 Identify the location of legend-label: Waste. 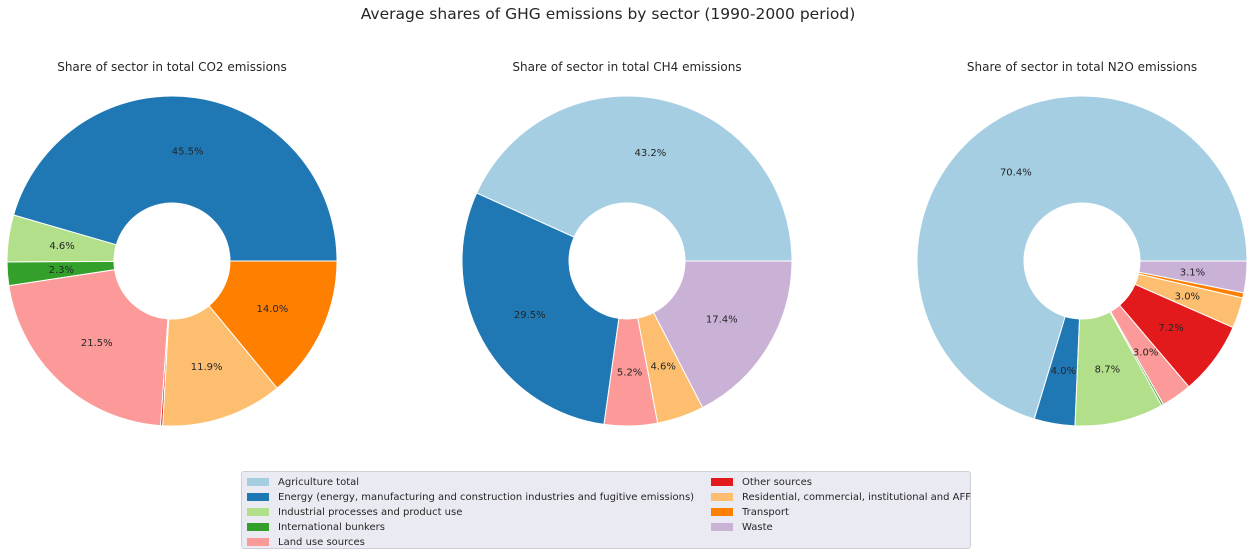
(757, 527).